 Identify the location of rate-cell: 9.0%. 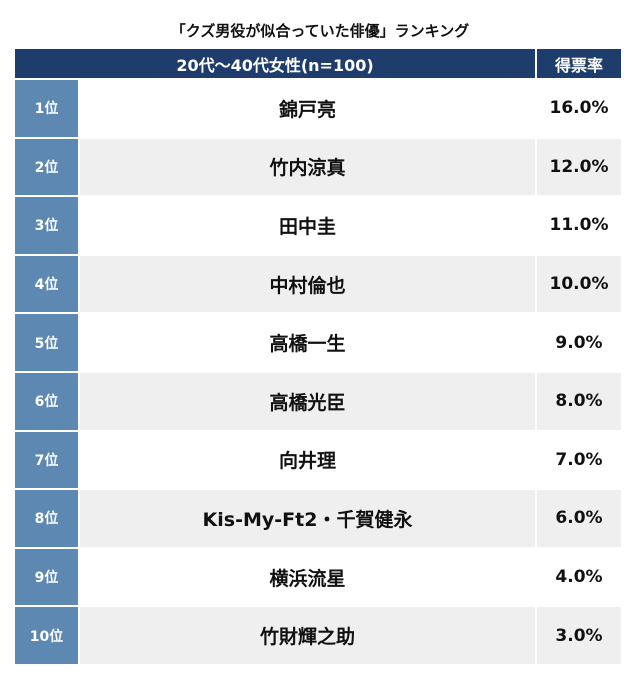
(579, 342).